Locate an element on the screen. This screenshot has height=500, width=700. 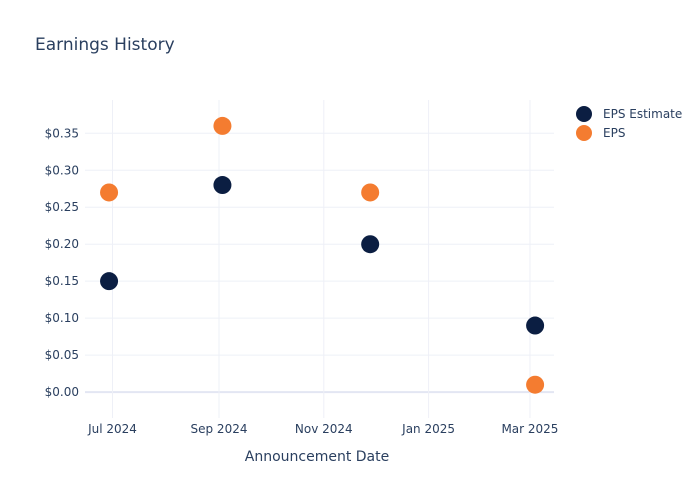
x-tick-label: Jan 2025 is located at coordinates (428, 429).